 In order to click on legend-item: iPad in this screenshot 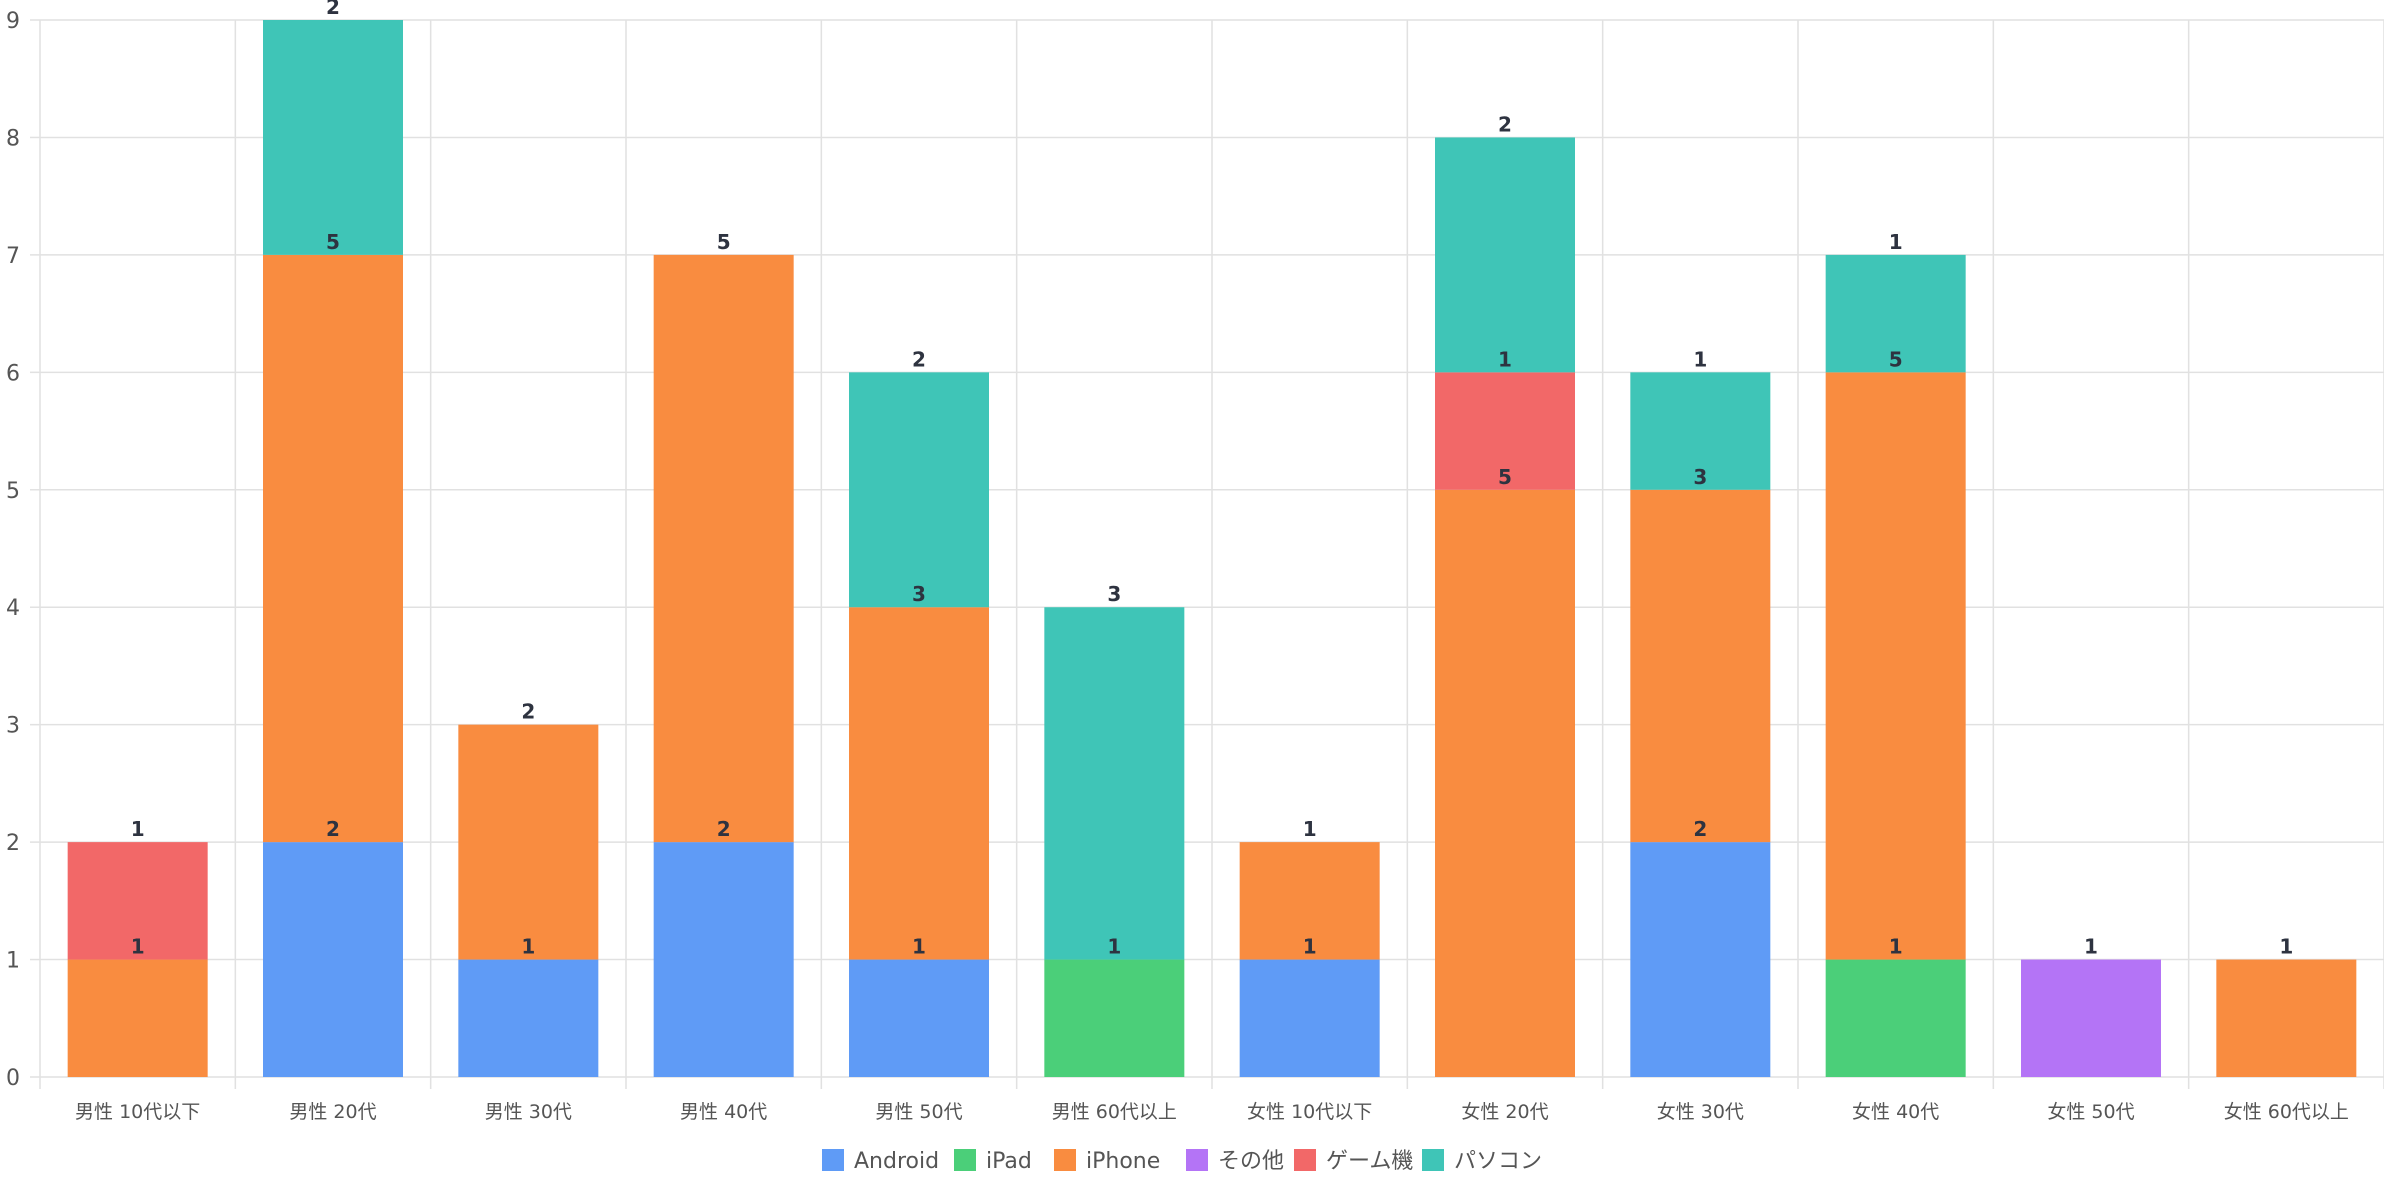, I will do `click(993, 1161)`.